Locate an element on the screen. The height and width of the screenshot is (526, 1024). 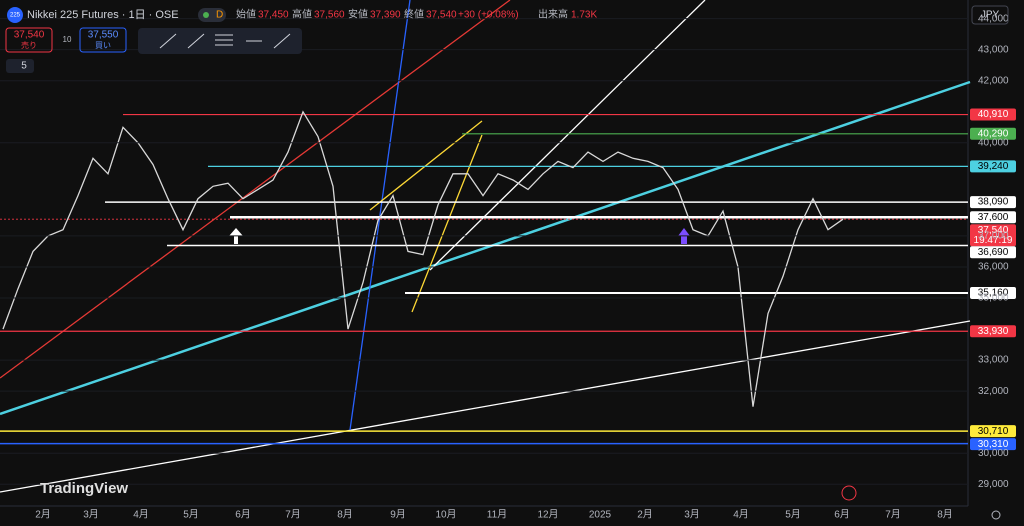
symbol-badge is located at coordinates (15, 15).